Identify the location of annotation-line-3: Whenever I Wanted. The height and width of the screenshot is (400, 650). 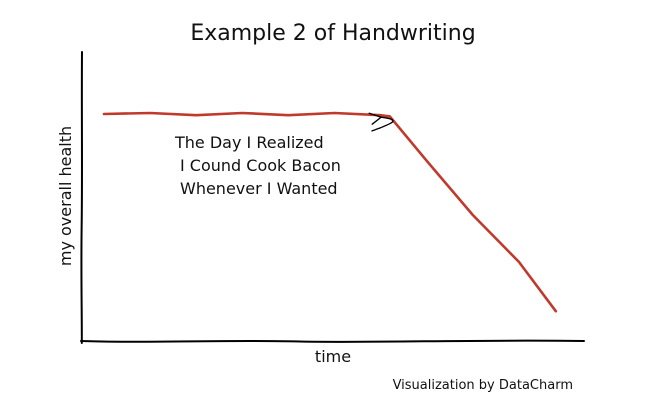
(259, 188).